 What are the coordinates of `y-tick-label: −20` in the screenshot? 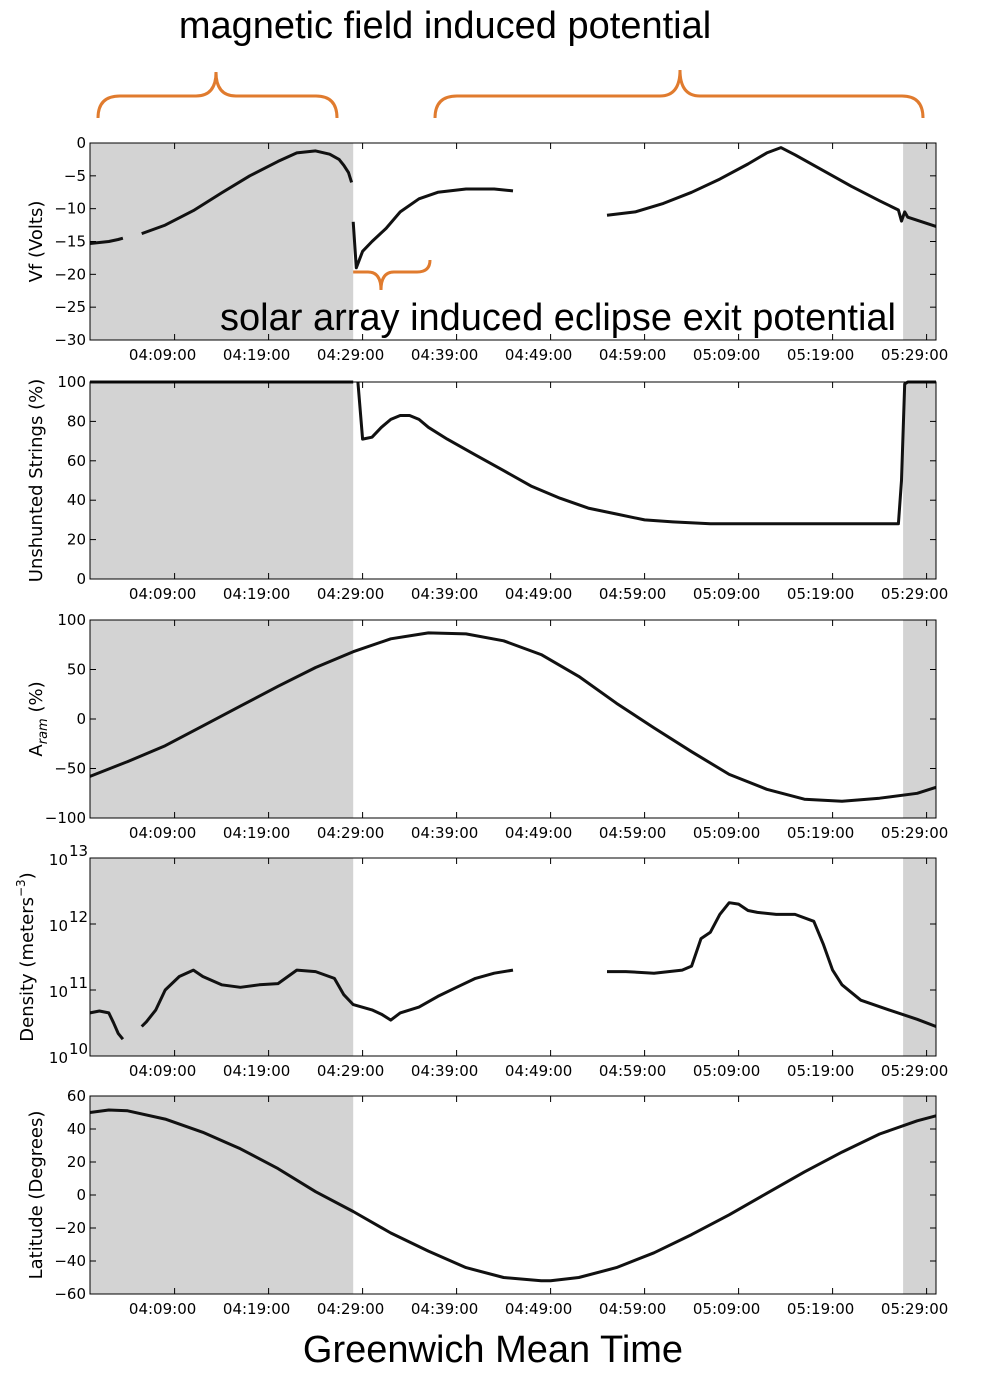 It's located at (70, 1228).